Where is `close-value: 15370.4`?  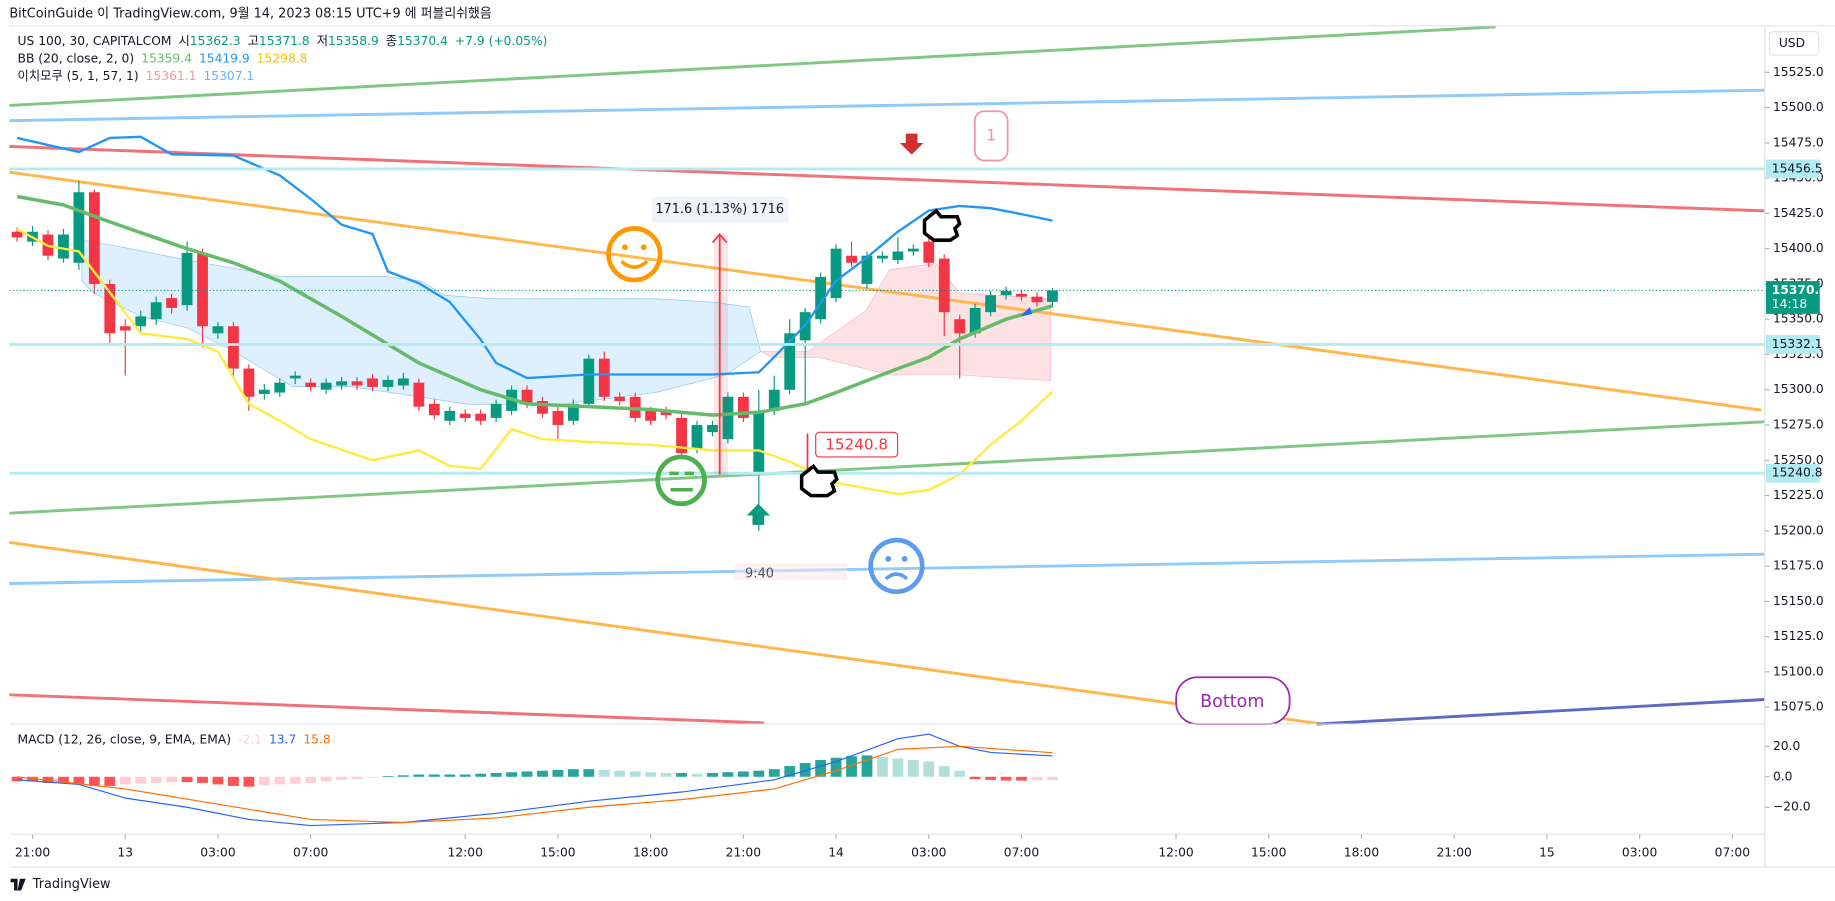 close-value: 15370.4 is located at coordinates (422, 41).